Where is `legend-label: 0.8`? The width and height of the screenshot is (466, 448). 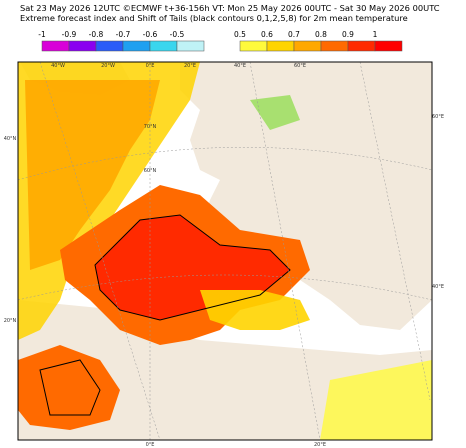 legend-label: 0.8 is located at coordinates (321, 34).